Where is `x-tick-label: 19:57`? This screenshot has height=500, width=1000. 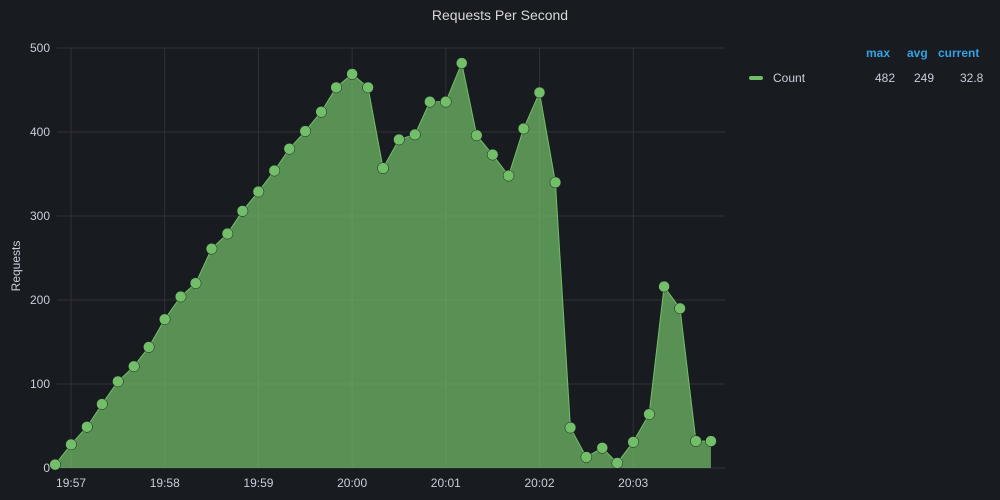 x-tick-label: 19:57 is located at coordinates (71, 483).